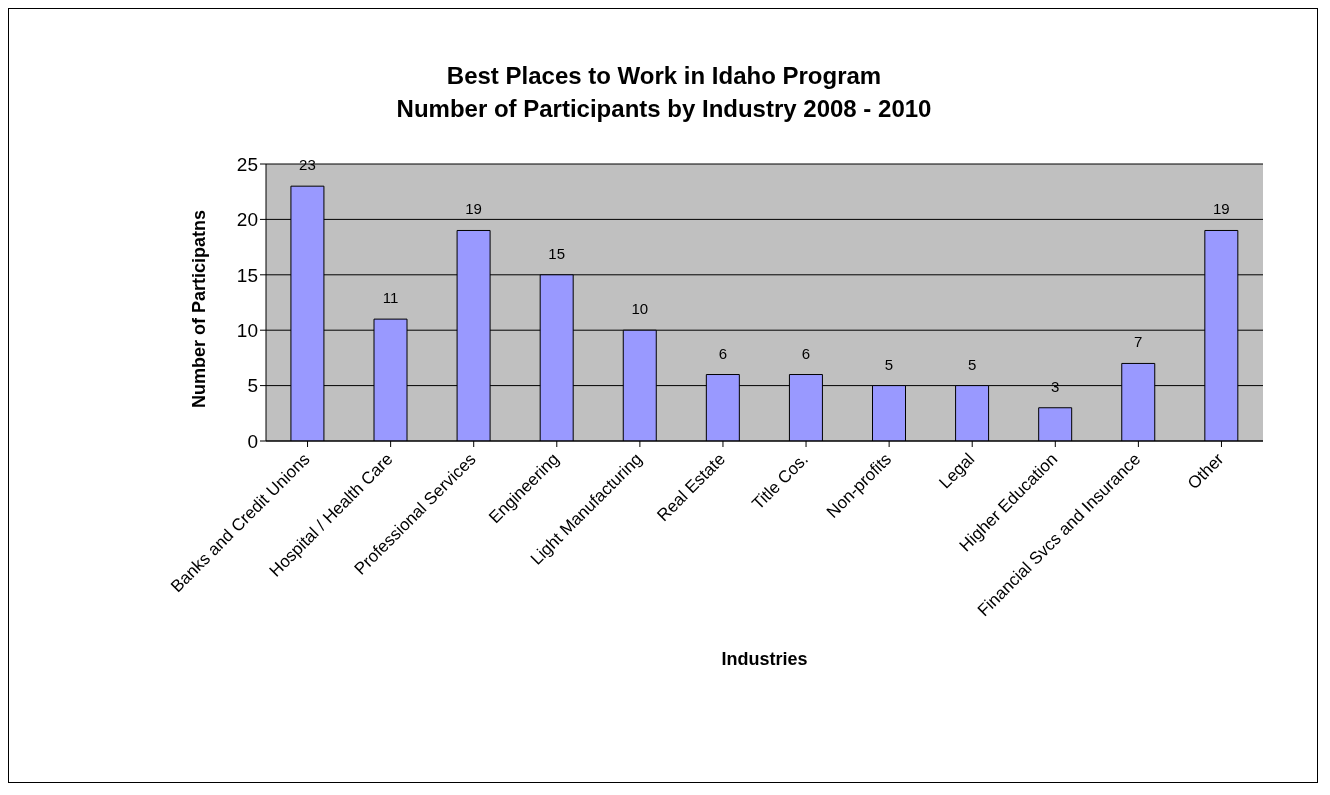 The width and height of the screenshot is (1330, 795). What do you see at coordinates (307, 165) in the screenshot?
I see `data-label: 23` at bounding box center [307, 165].